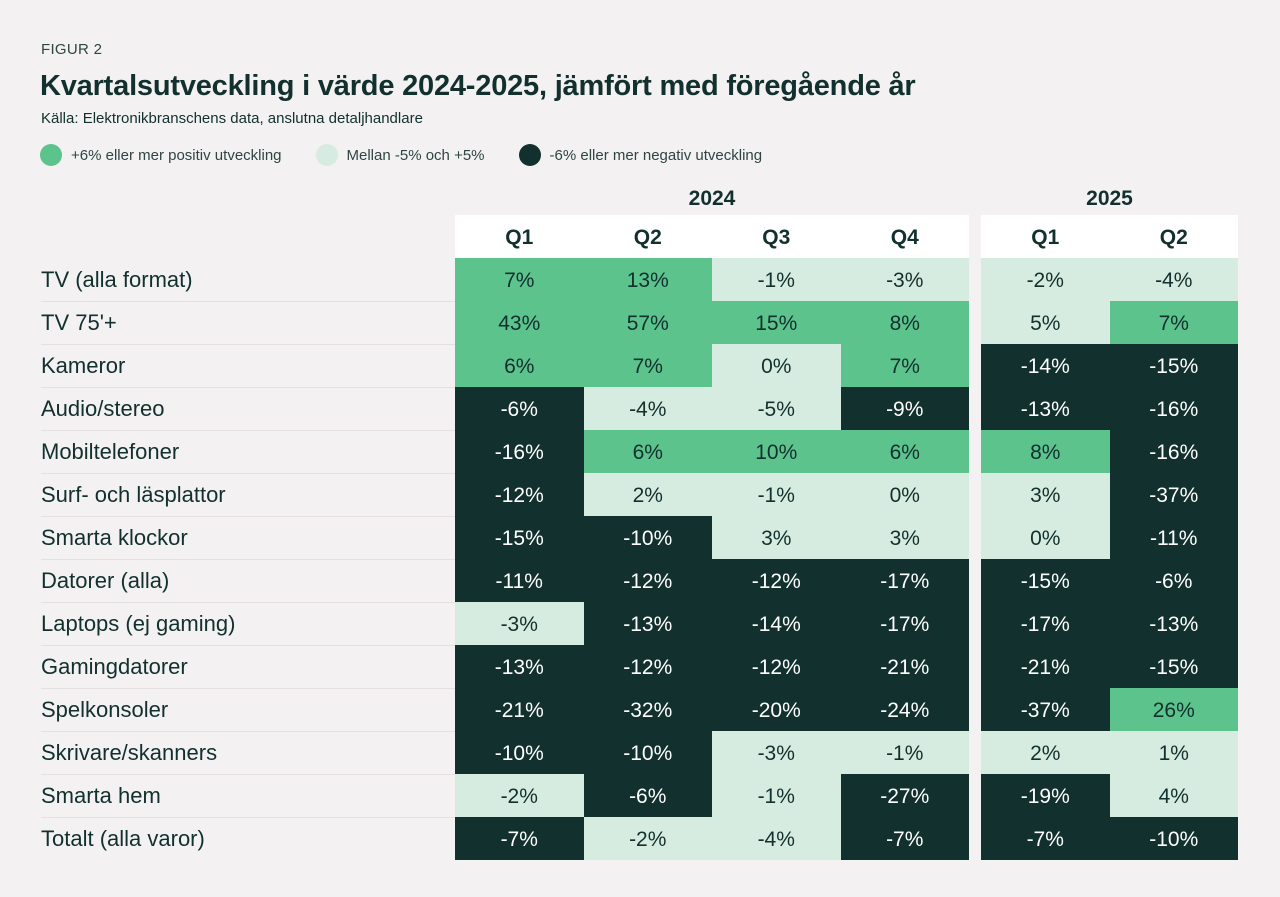 Image resolution: width=1280 pixels, height=897 pixels. Describe the element at coordinates (72, 49) in the screenshot. I see `figure-label: FIGUR 2` at that location.